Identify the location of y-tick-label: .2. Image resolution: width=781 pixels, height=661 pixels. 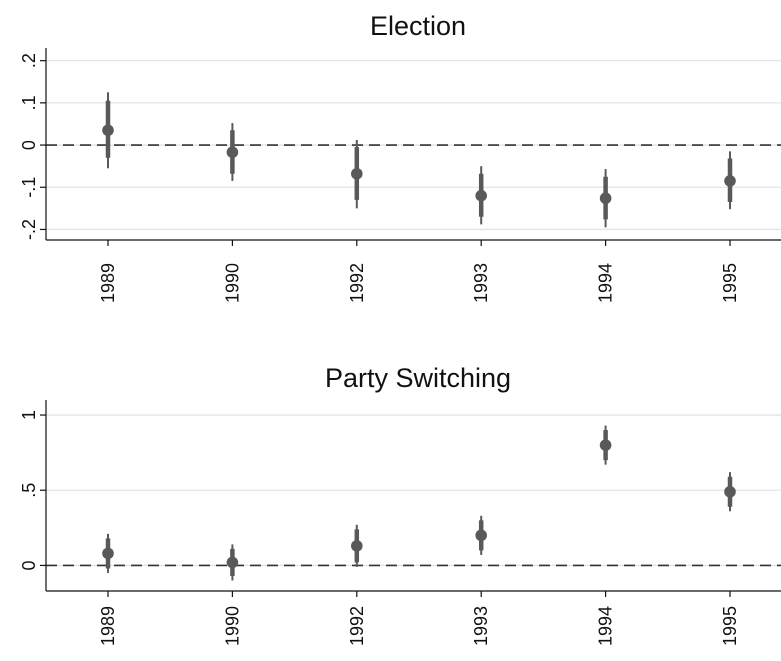
(29, 60).